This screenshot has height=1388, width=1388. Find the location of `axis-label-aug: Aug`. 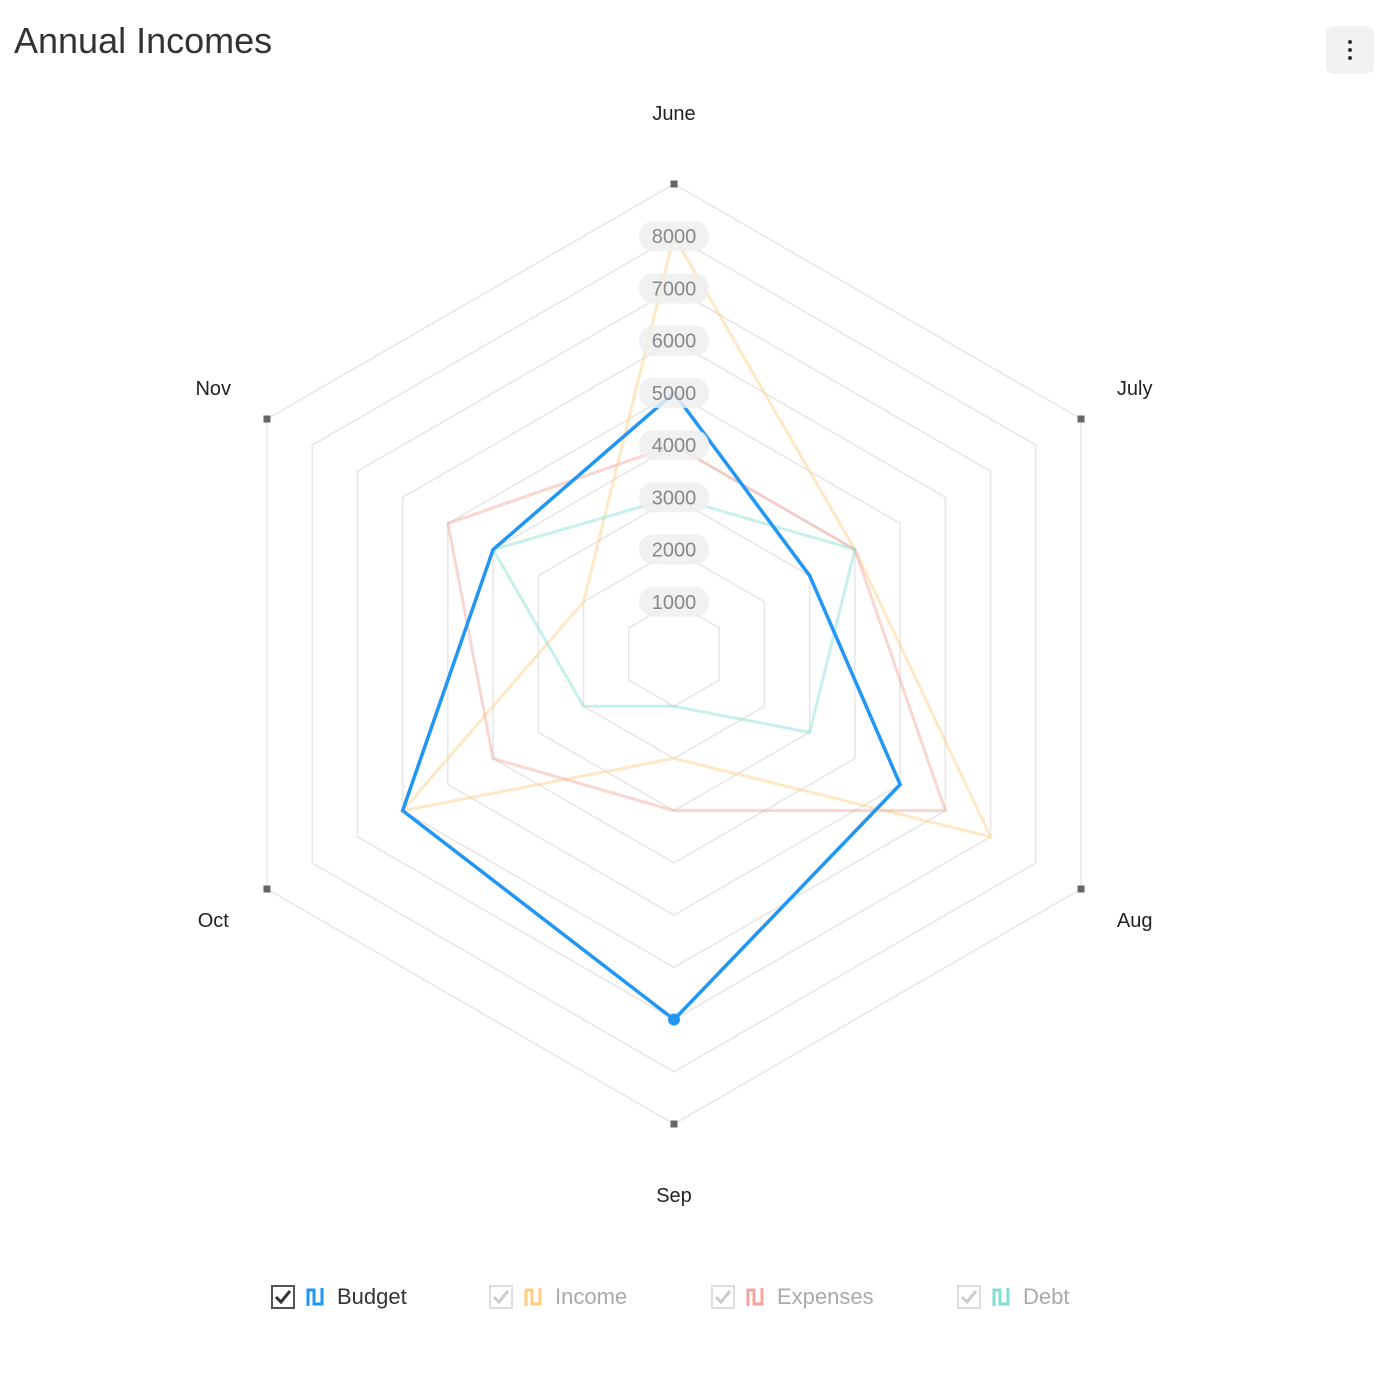

axis-label-aug: Aug is located at coordinates (1135, 921).